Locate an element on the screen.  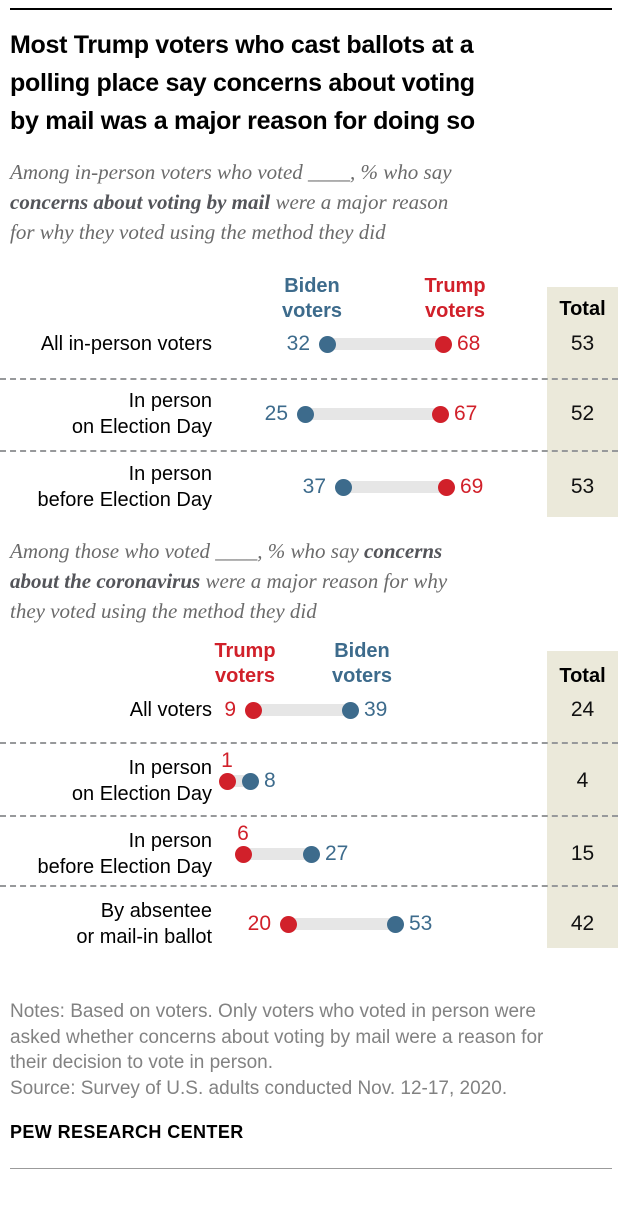
value-trump: 9 is located at coordinates (230, 709).